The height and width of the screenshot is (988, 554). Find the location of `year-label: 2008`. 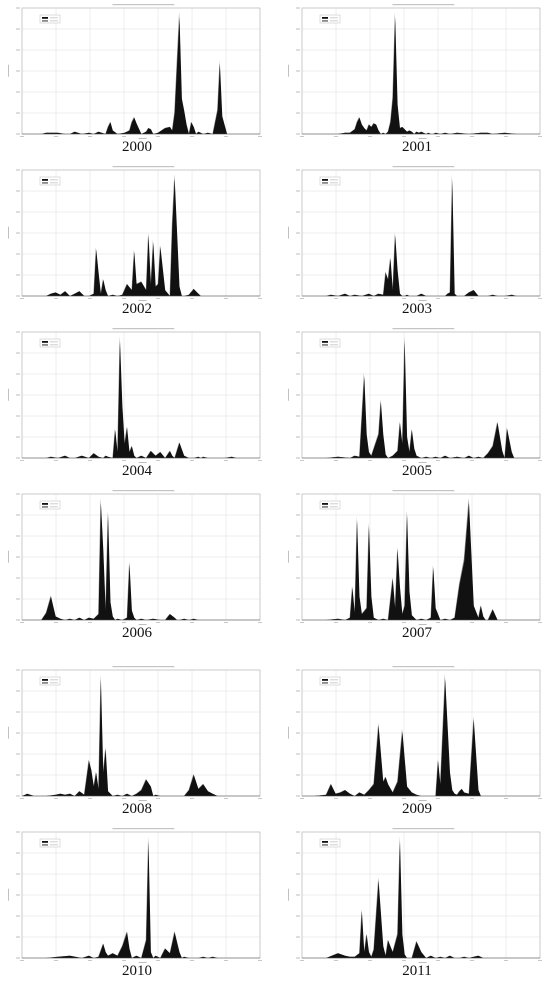

year-label: 2008 is located at coordinates (137, 809).